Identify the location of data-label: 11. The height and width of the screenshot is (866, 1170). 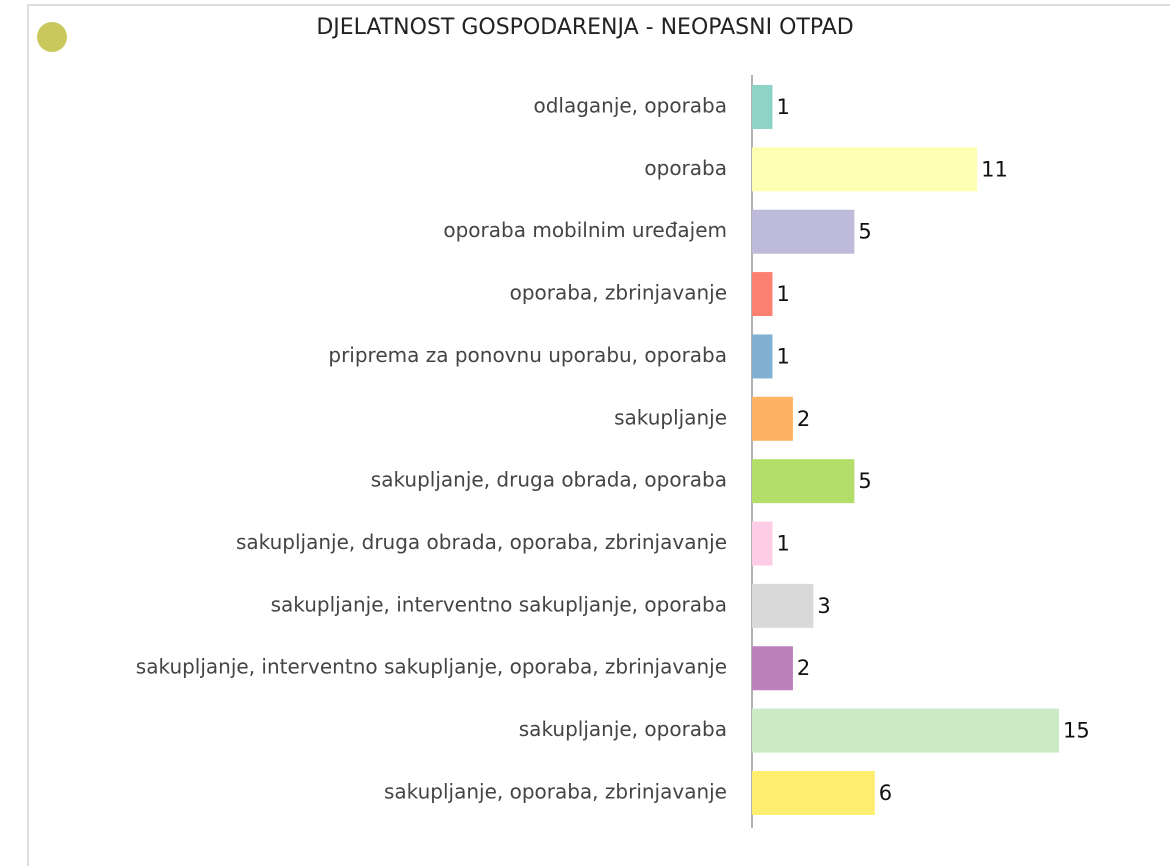
(994, 169).